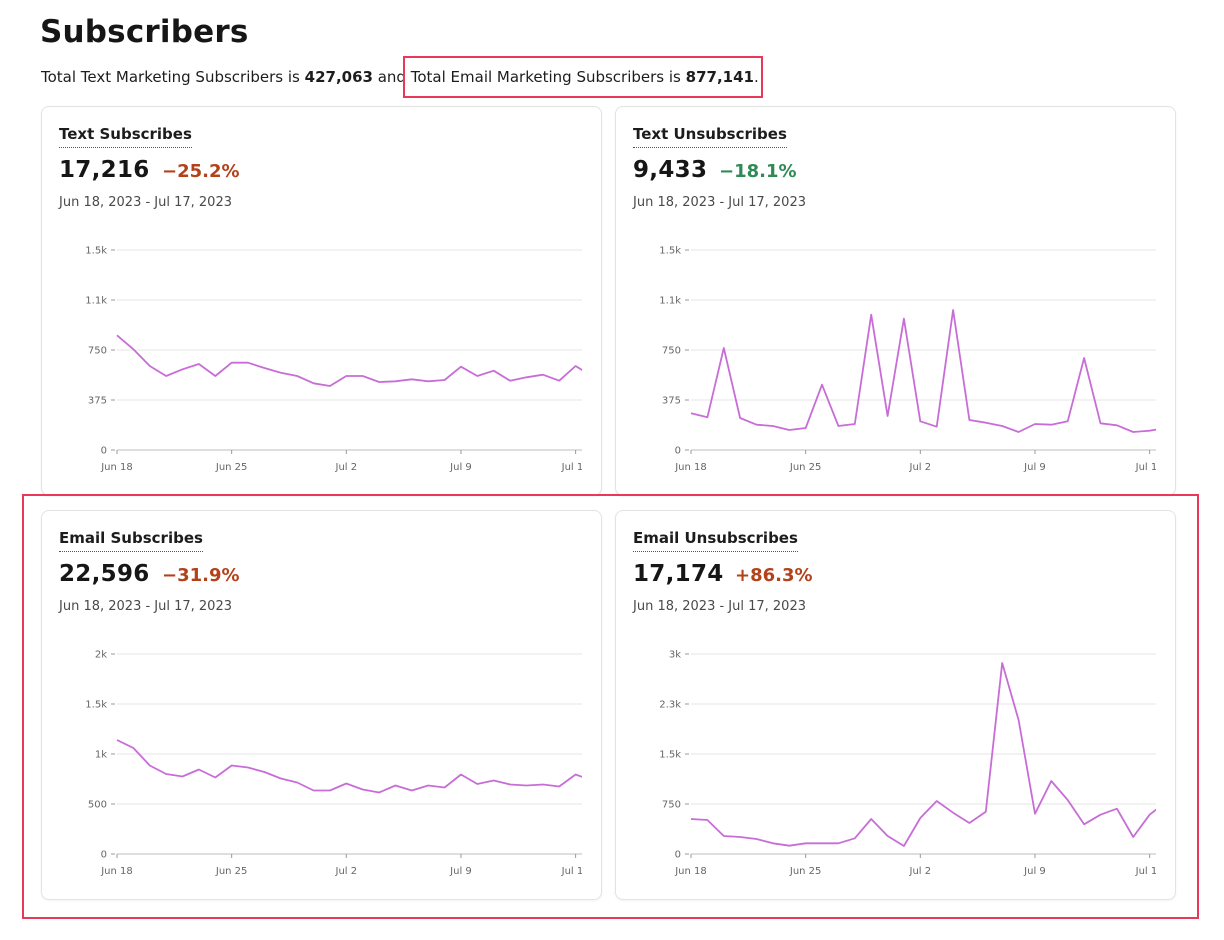 This screenshot has width=1224, height=940. I want to click on card-title: Text Unsubscribes, so click(710, 136).